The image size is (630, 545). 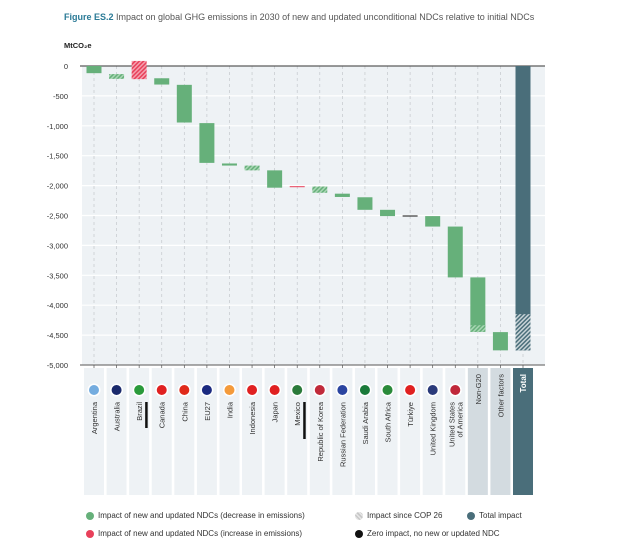 What do you see at coordinates (275, 412) in the screenshot?
I see `category-label: Japan` at bounding box center [275, 412].